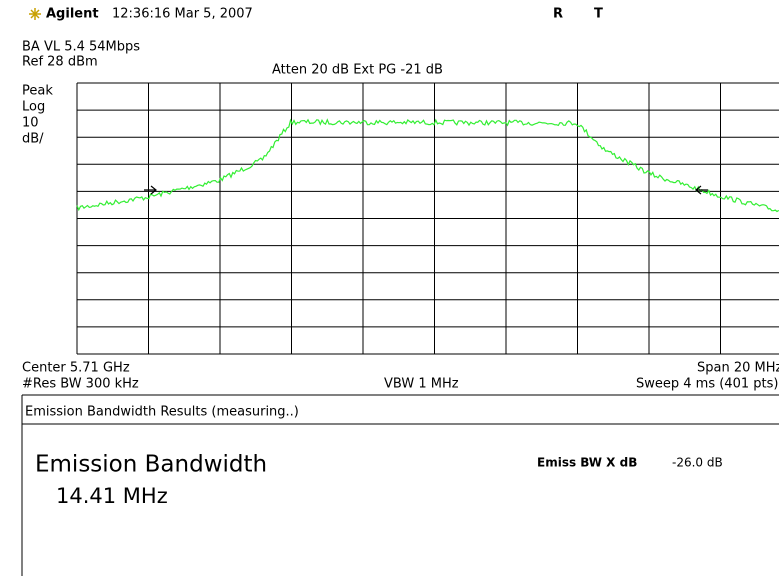 The image size is (779, 576). What do you see at coordinates (357, 70) in the screenshot?
I see `attenuation: Atten 20 dB Ext PG -21 dB` at bounding box center [357, 70].